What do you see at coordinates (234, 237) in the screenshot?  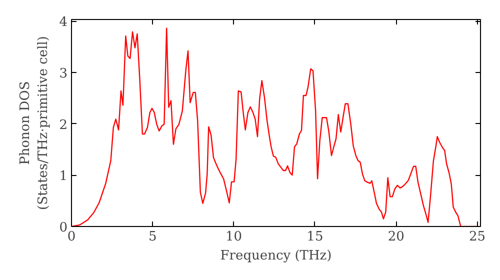 I see `x-tick-label: 10` at bounding box center [234, 237].